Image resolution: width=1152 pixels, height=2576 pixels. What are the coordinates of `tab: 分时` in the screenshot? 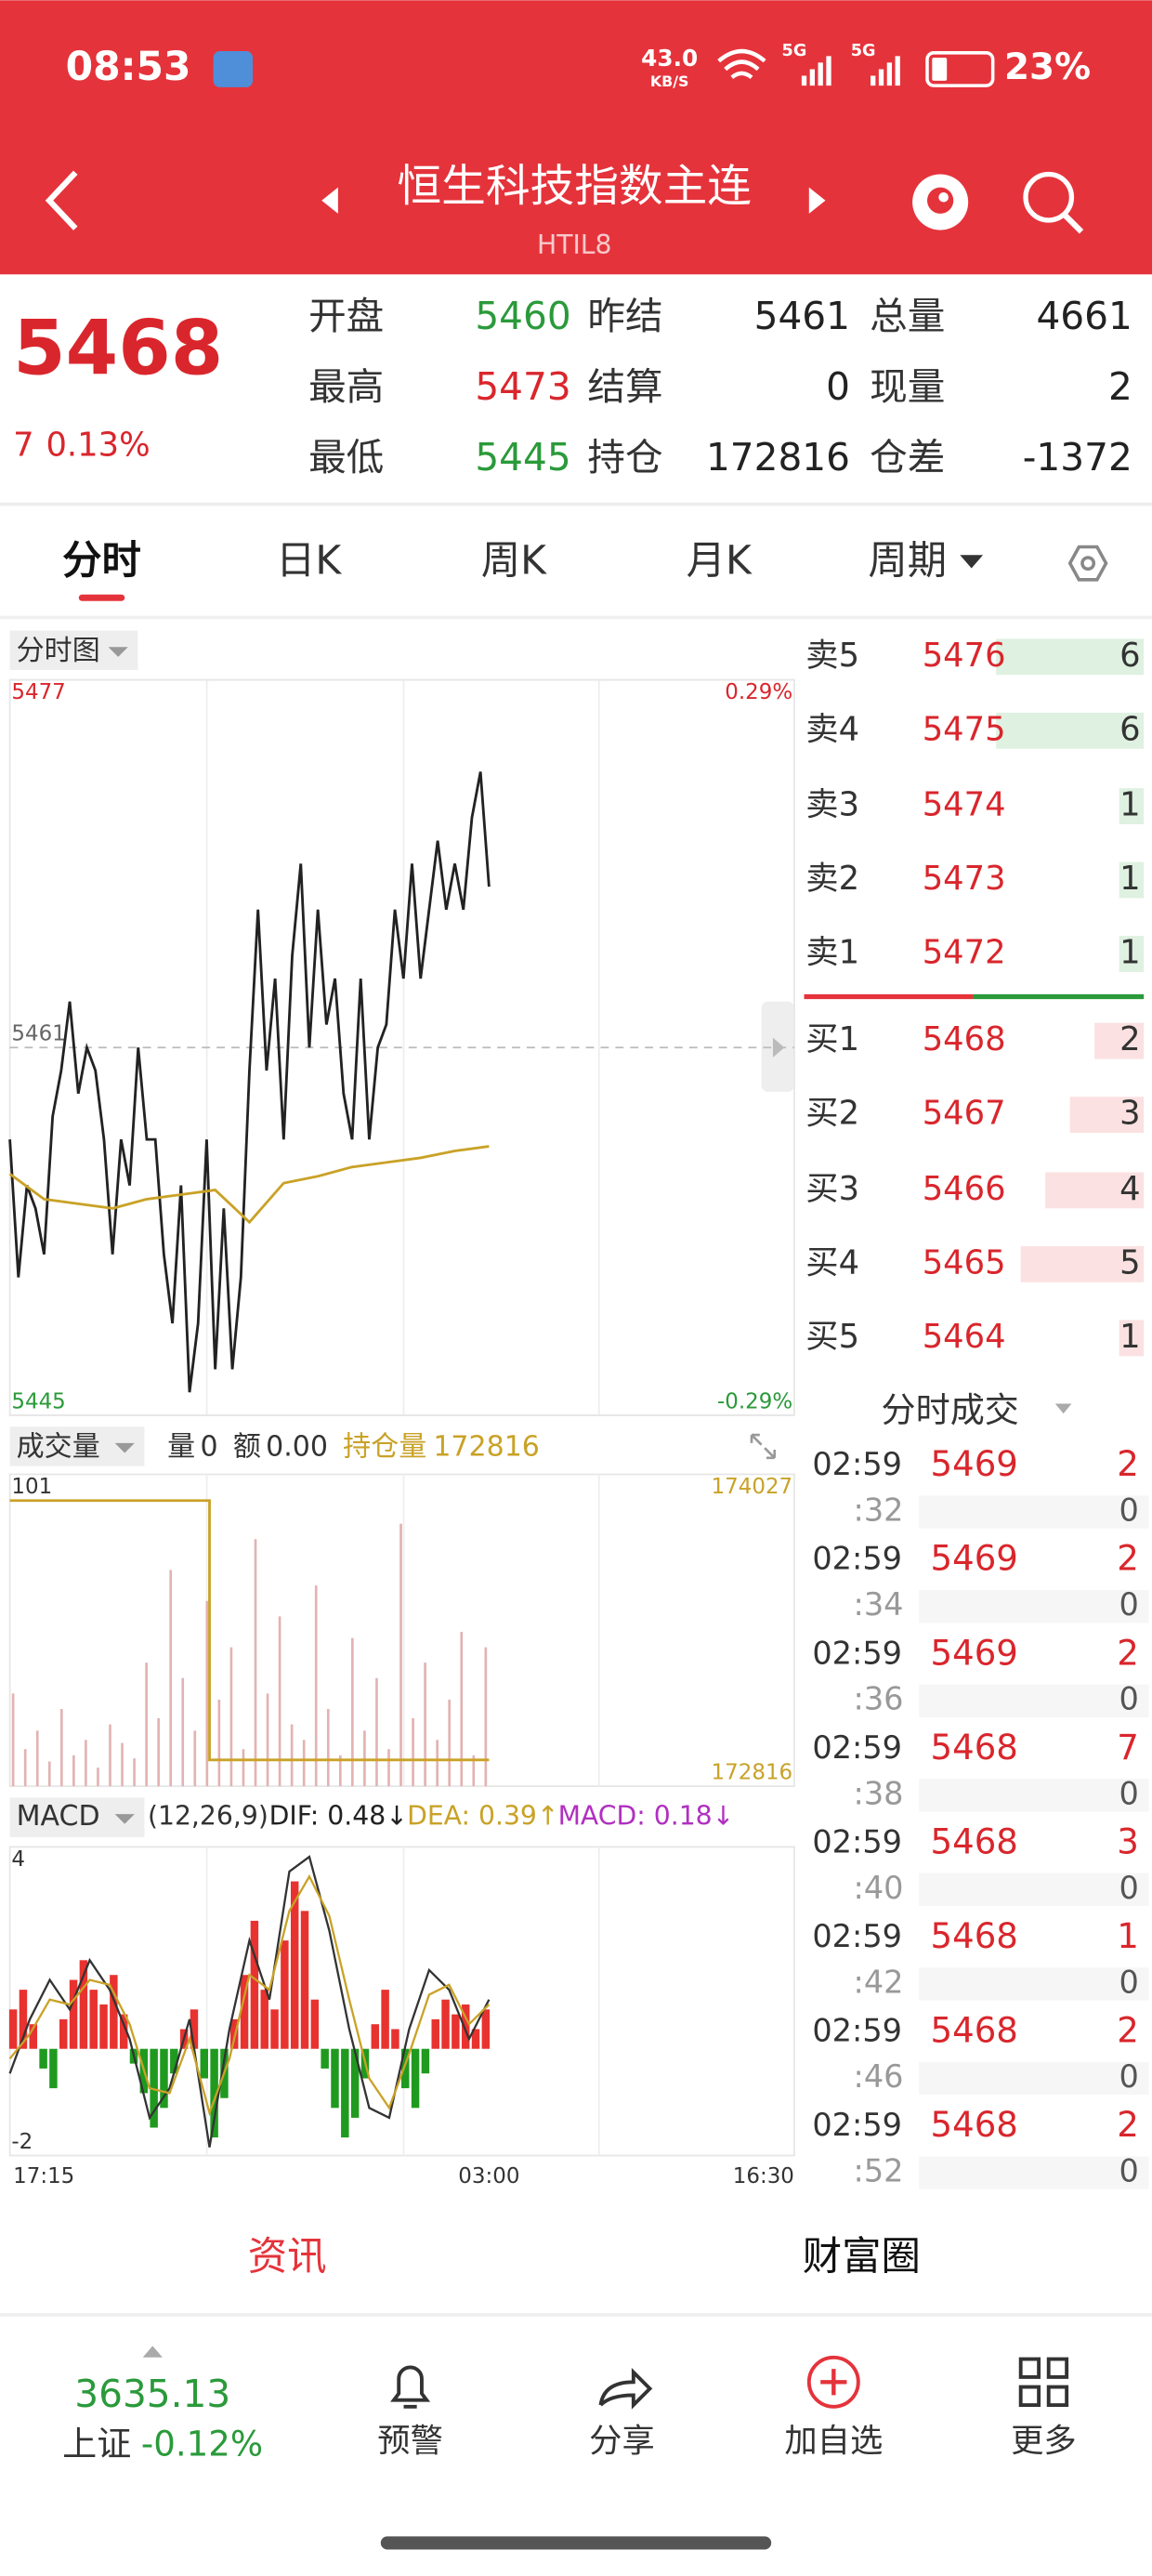 It's located at (101, 561).